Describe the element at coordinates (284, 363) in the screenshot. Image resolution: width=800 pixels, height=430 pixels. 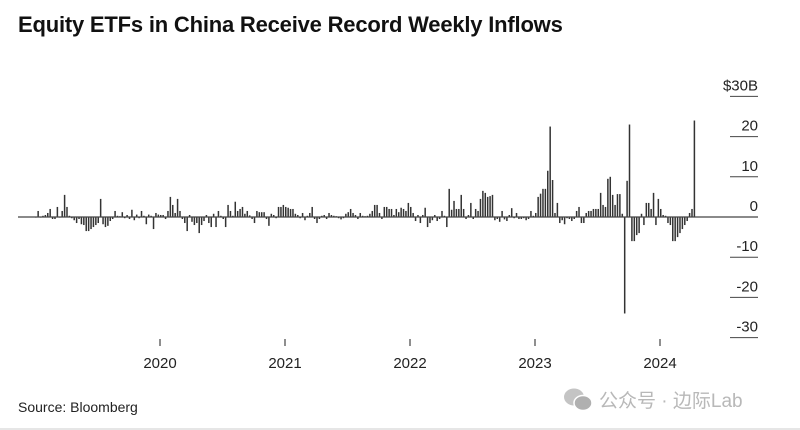
I see `x-tick-label: 2021` at that location.